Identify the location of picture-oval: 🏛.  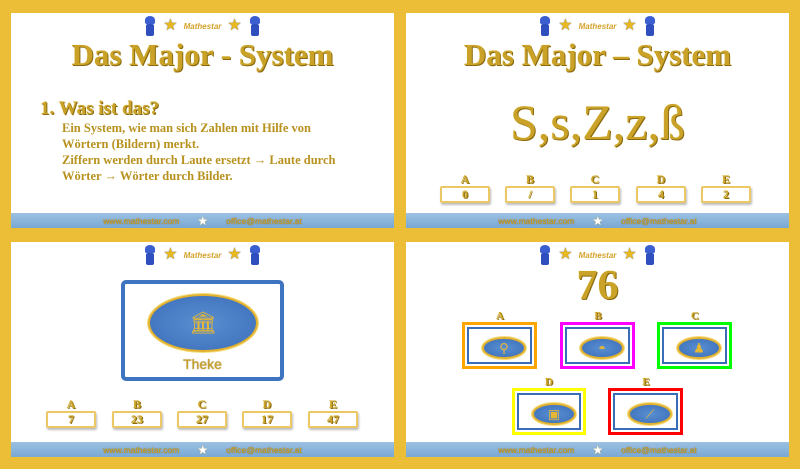
(203, 323).